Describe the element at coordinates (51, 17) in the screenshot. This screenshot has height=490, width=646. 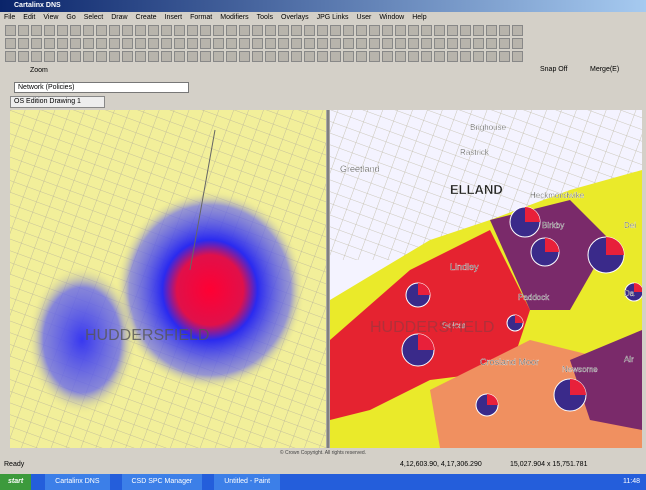
I see `menu-item: View` at that location.